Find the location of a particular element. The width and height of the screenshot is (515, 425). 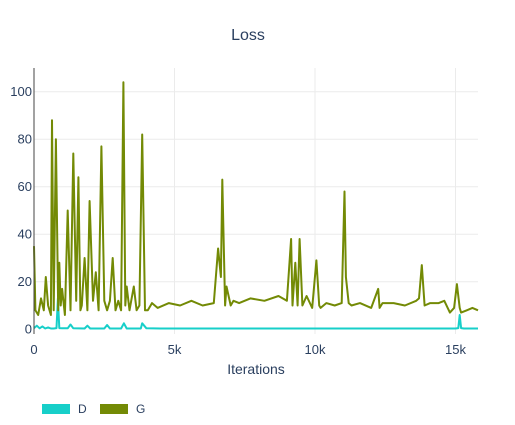

y-tick-label: 40 is located at coordinates (25, 233).